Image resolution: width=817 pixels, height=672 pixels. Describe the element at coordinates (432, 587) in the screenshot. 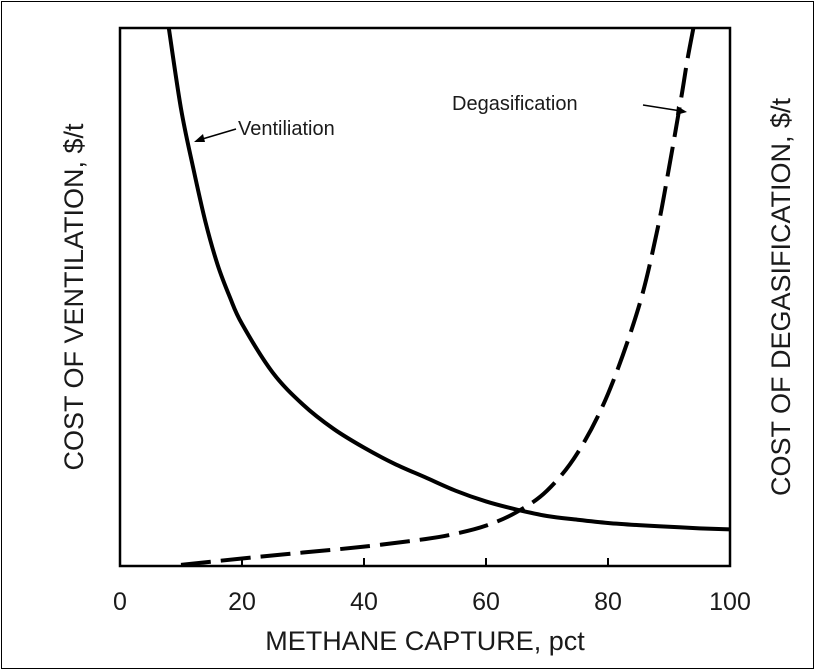

I see `x-tick-layer: 0 20 40 60 80 100` at that location.